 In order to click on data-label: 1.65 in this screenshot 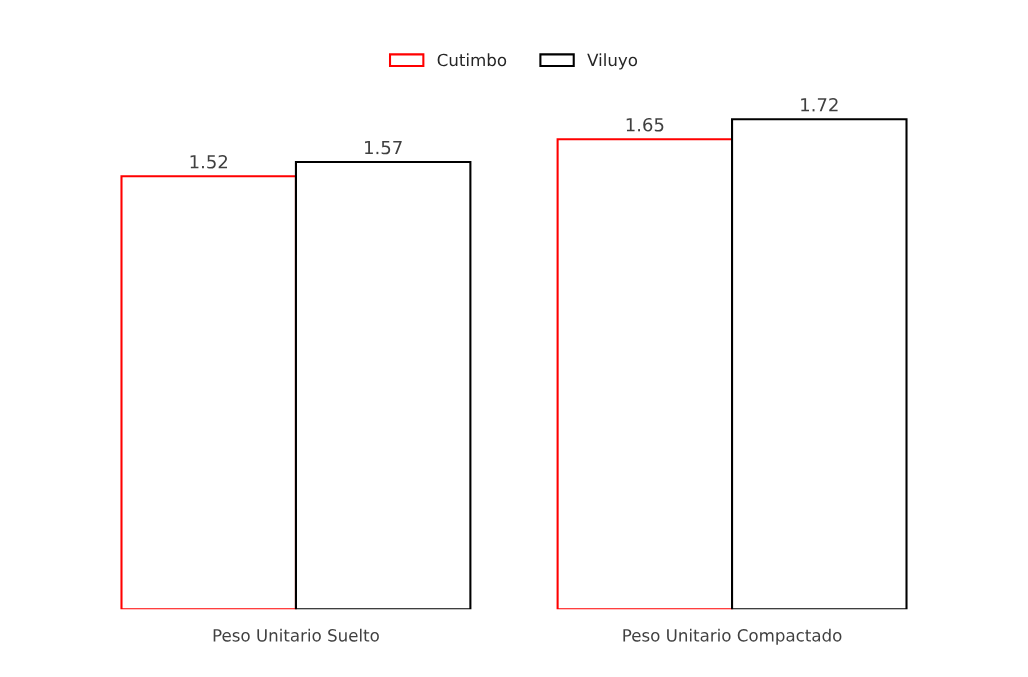, I will do `click(645, 124)`.